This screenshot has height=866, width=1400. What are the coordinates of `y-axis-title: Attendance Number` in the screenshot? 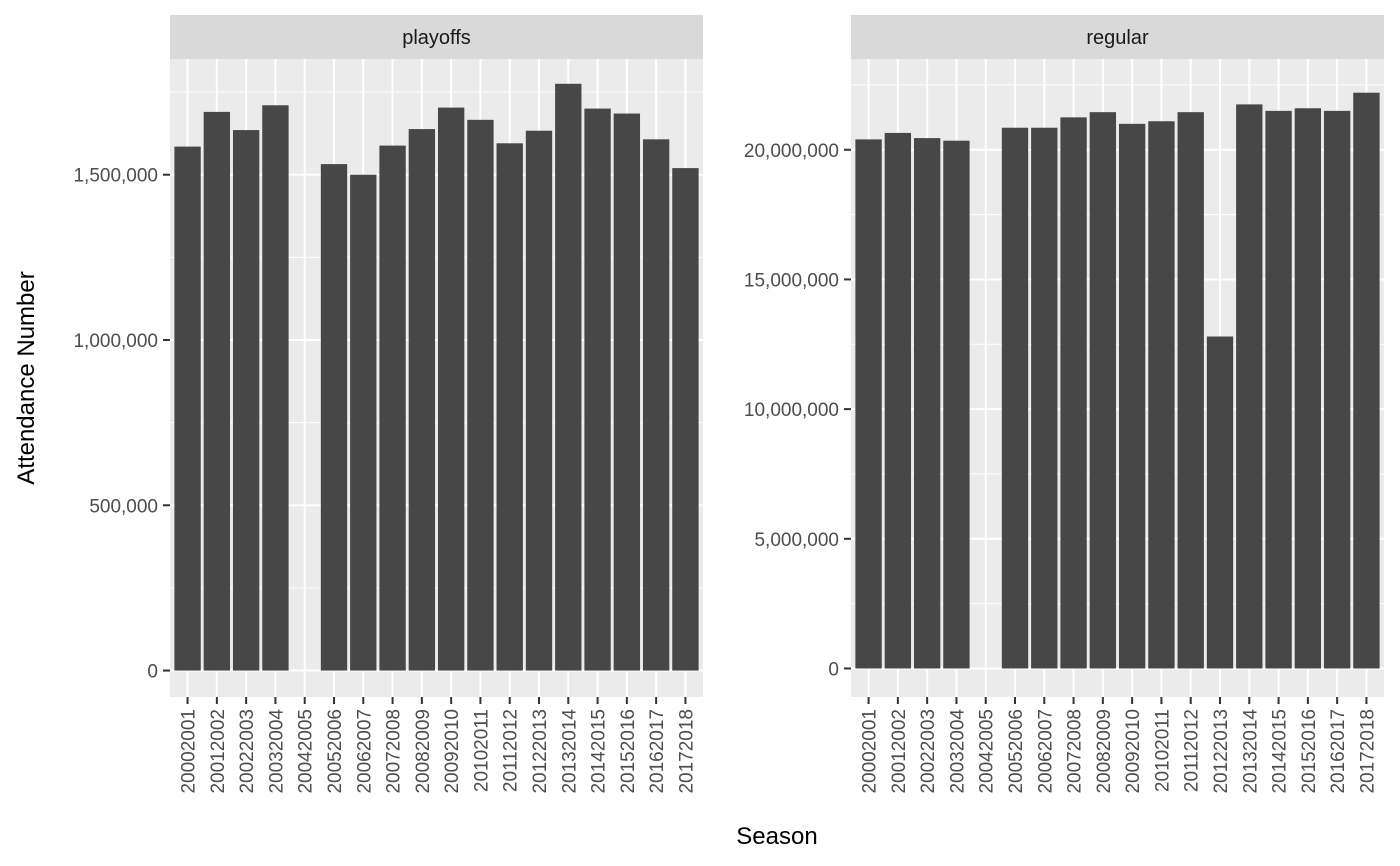 It's located at (26, 377).